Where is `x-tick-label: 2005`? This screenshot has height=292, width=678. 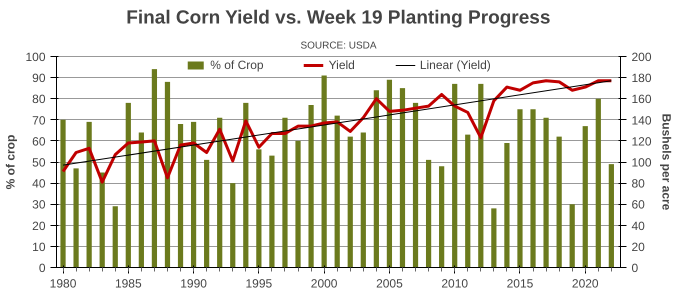
x-tick-label: 2005 is located at coordinates (390, 283).